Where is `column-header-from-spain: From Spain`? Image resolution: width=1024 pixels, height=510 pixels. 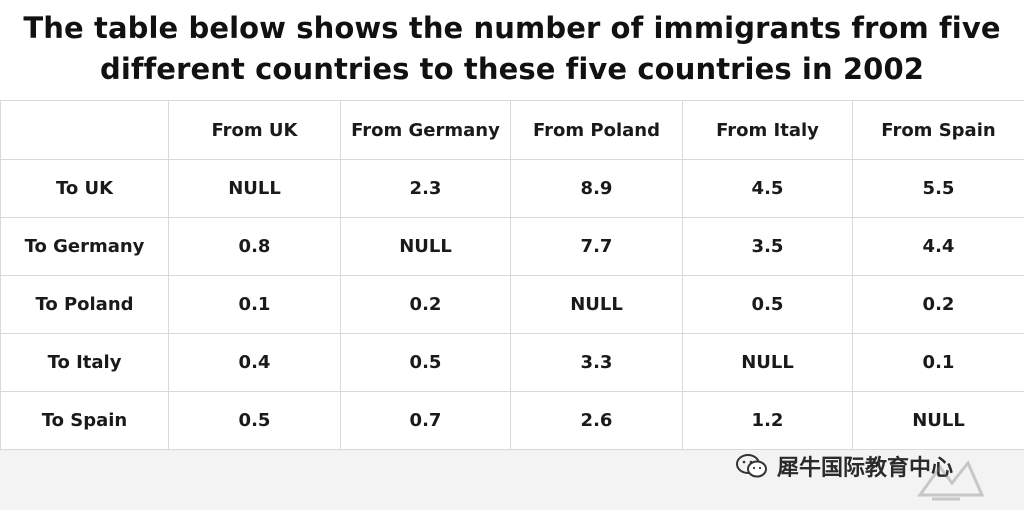 column-header-from-spain: From Spain is located at coordinates (938, 130).